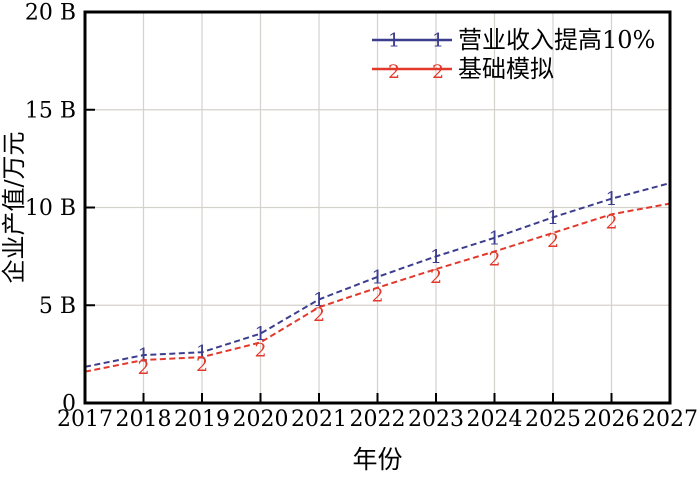 This screenshot has height=478, width=700. What do you see at coordinates (14, 207) in the screenshot?
I see `y-axis-title: 企业产值/万元` at bounding box center [14, 207].